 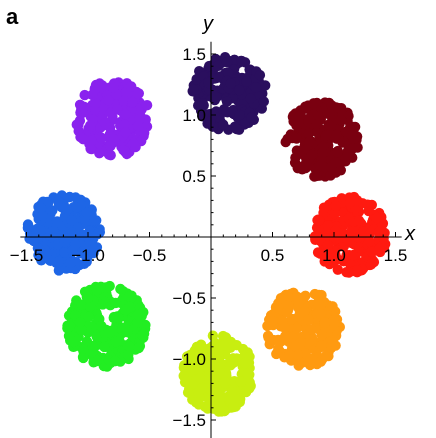 What do you see at coordinates (27, 255) in the screenshot?
I see `x-tick-label: −1.5` at bounding box center [27, 255].